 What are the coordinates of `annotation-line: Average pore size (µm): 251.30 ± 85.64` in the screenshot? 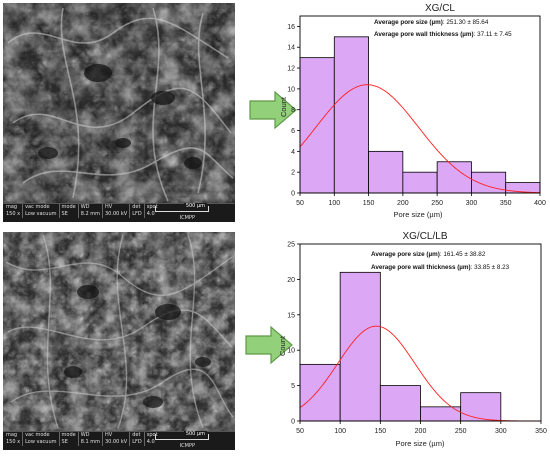 It's located at (431, 22).